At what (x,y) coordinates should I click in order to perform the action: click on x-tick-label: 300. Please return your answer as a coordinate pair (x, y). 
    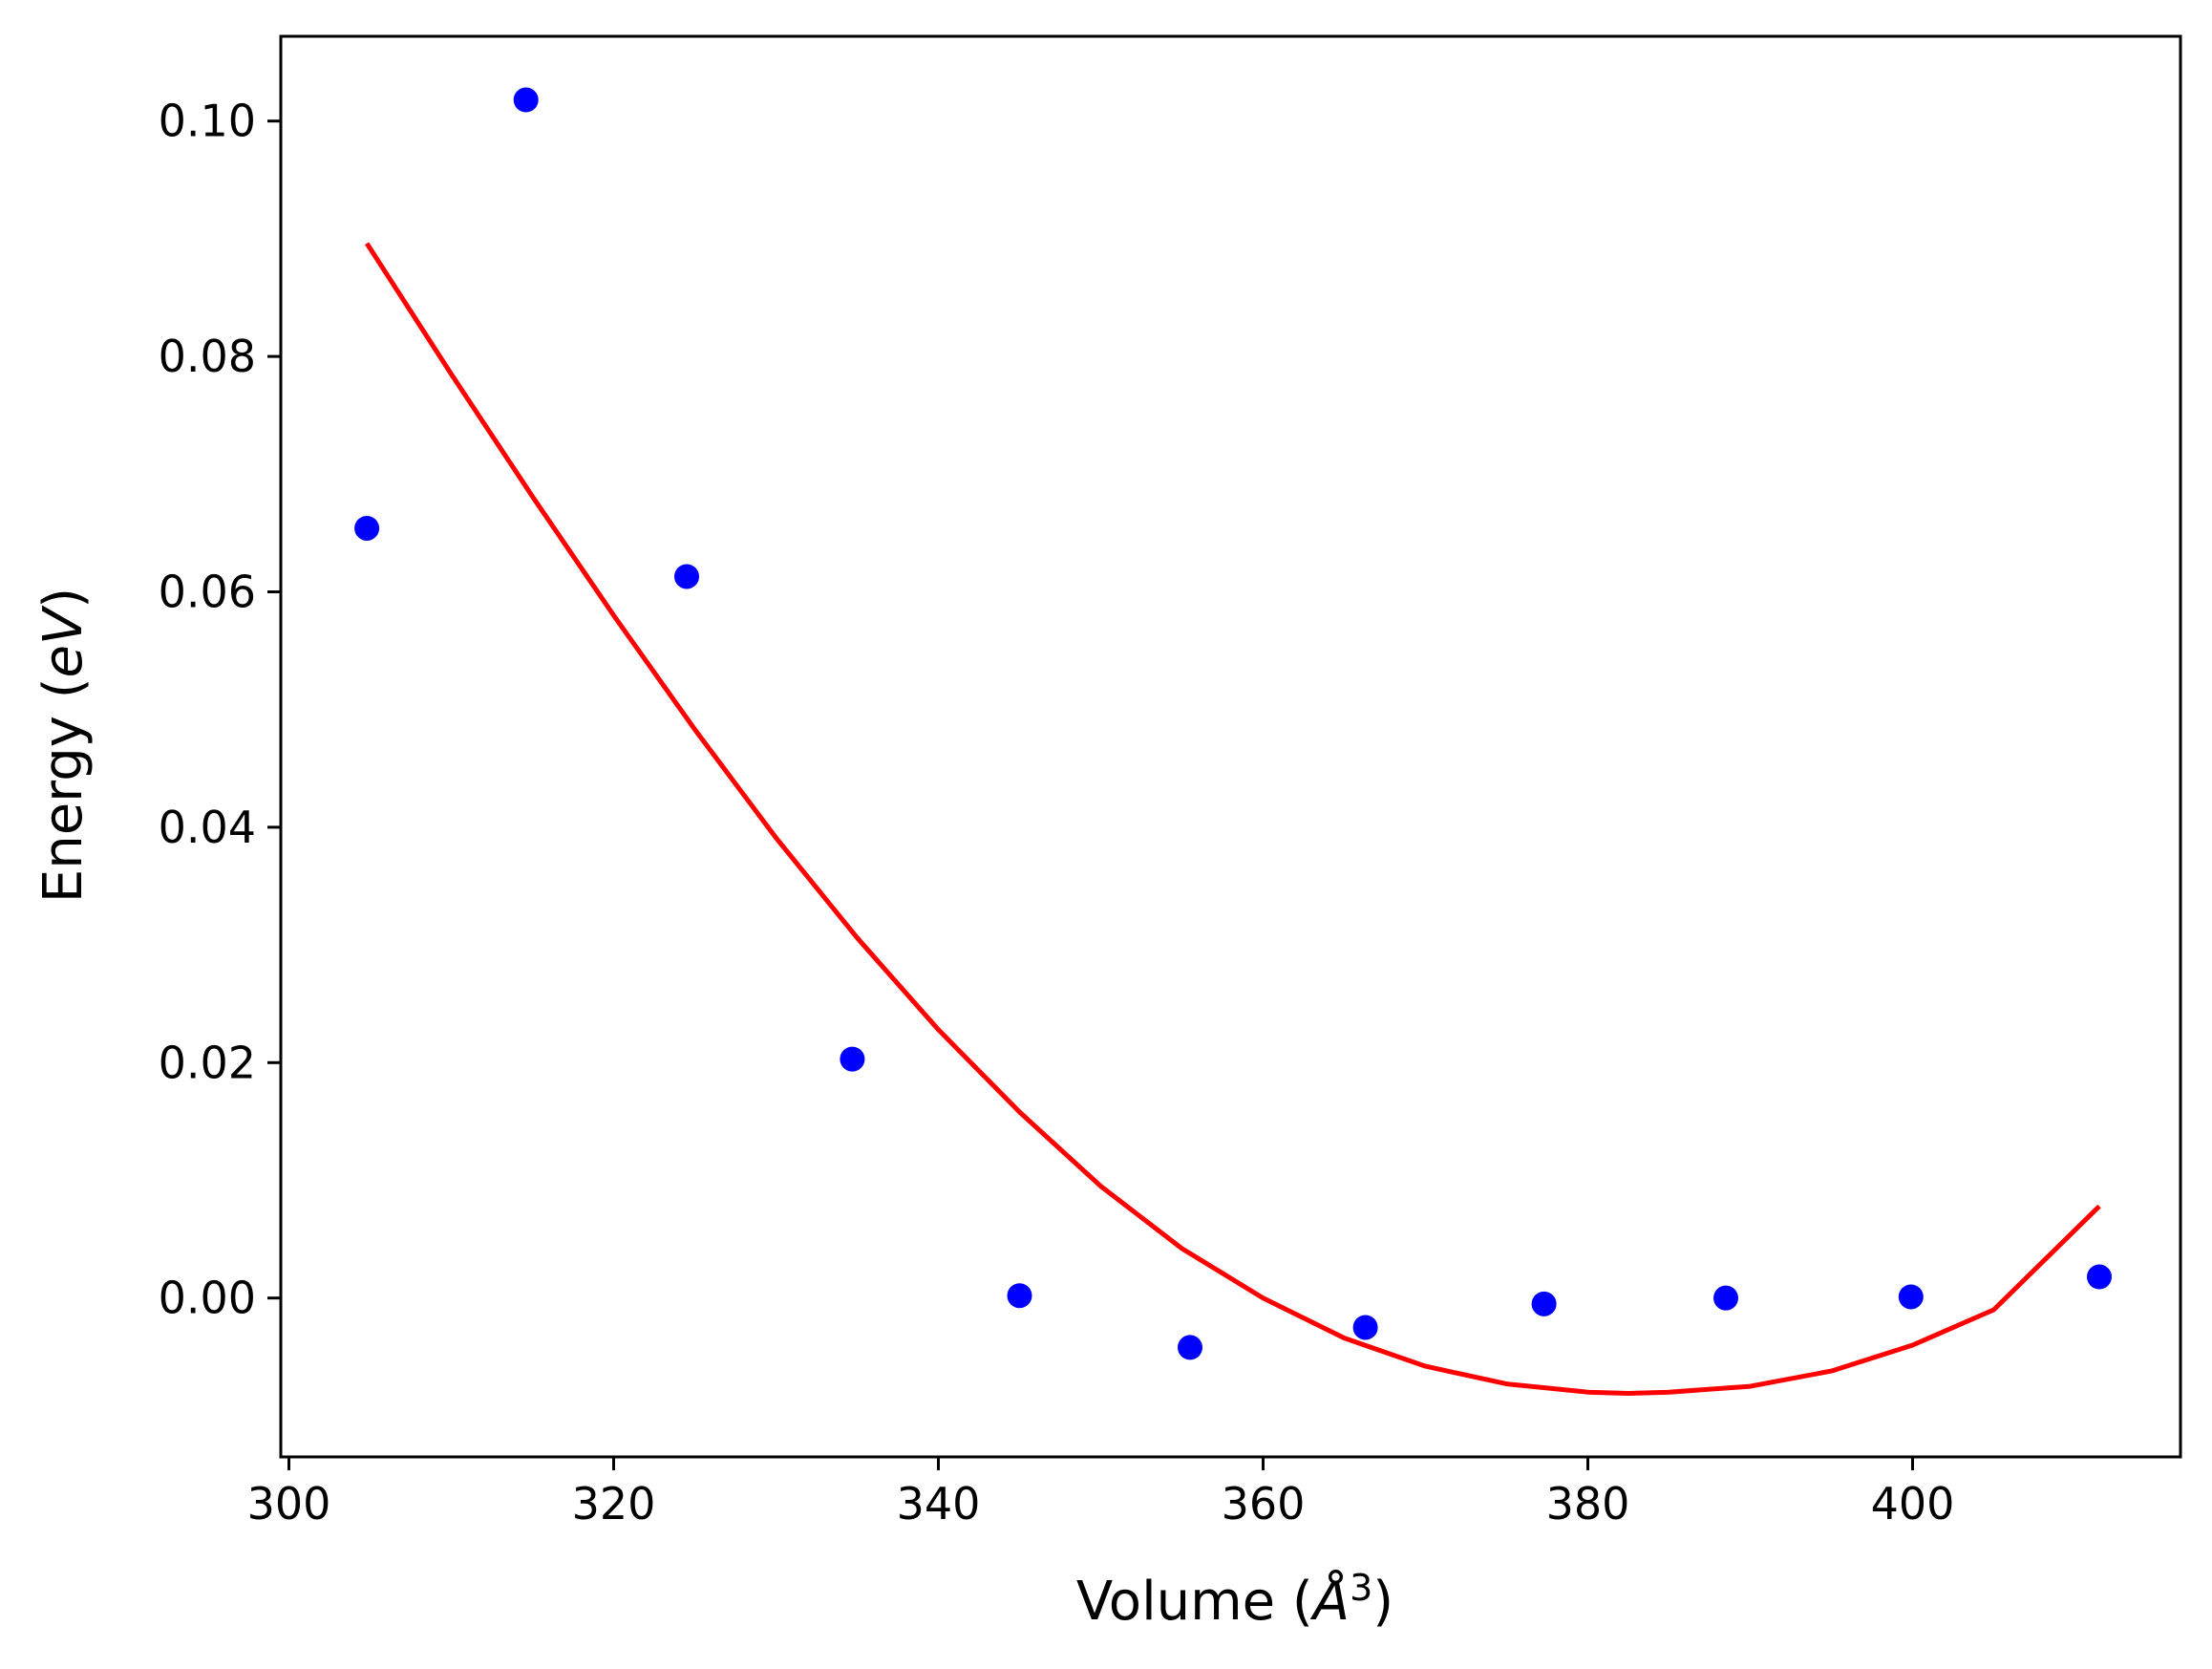
    Looking at the image, I should click on (289, 1504).